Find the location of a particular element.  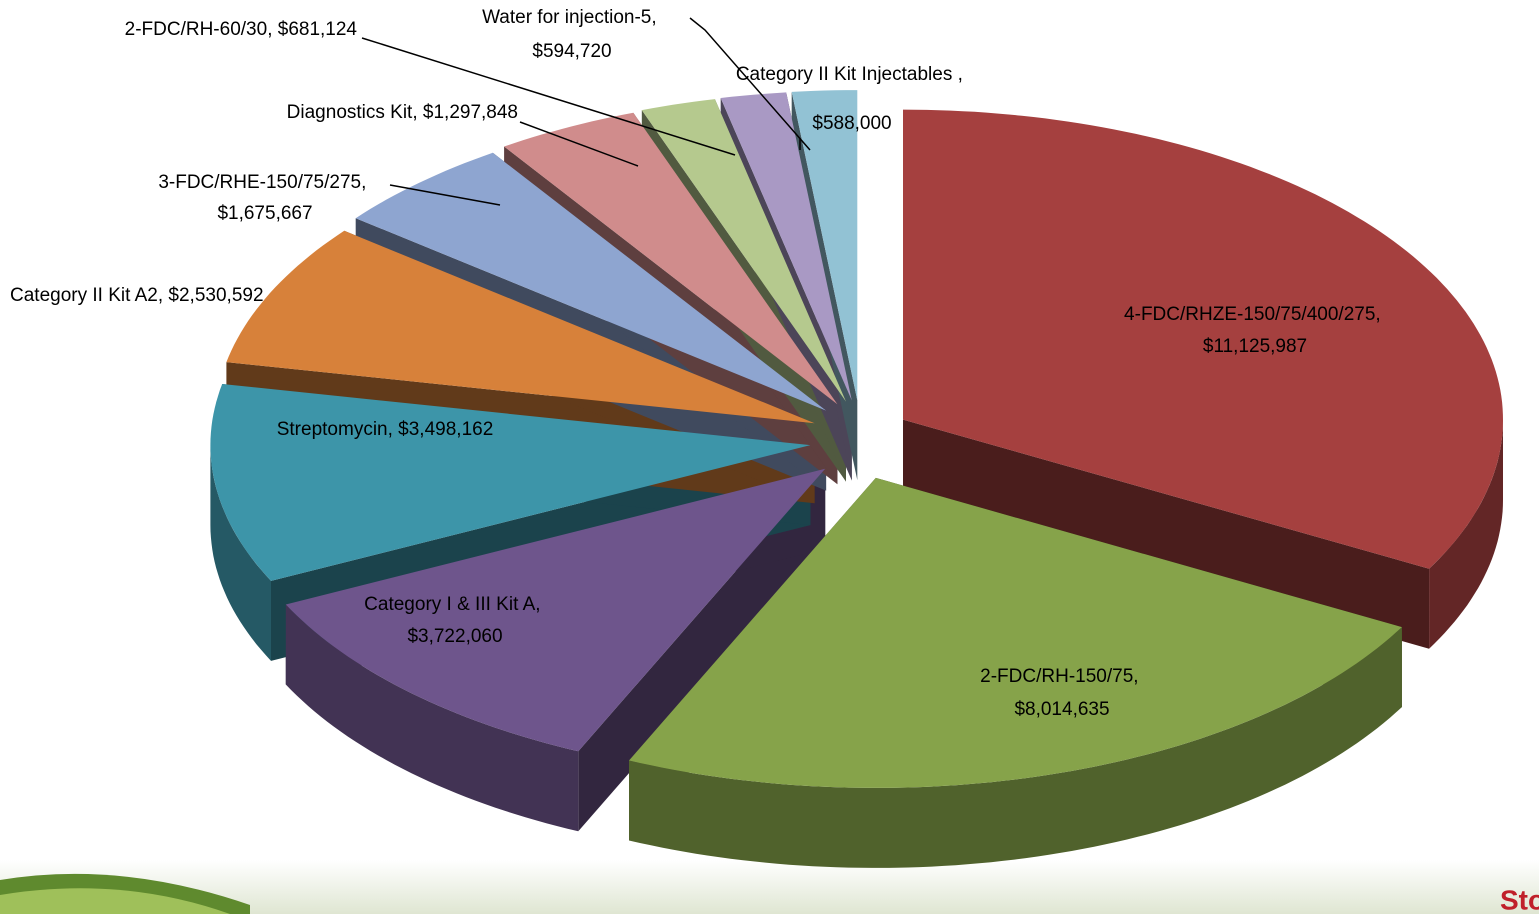

footer-swoosh is located at coordinates (115, 901).